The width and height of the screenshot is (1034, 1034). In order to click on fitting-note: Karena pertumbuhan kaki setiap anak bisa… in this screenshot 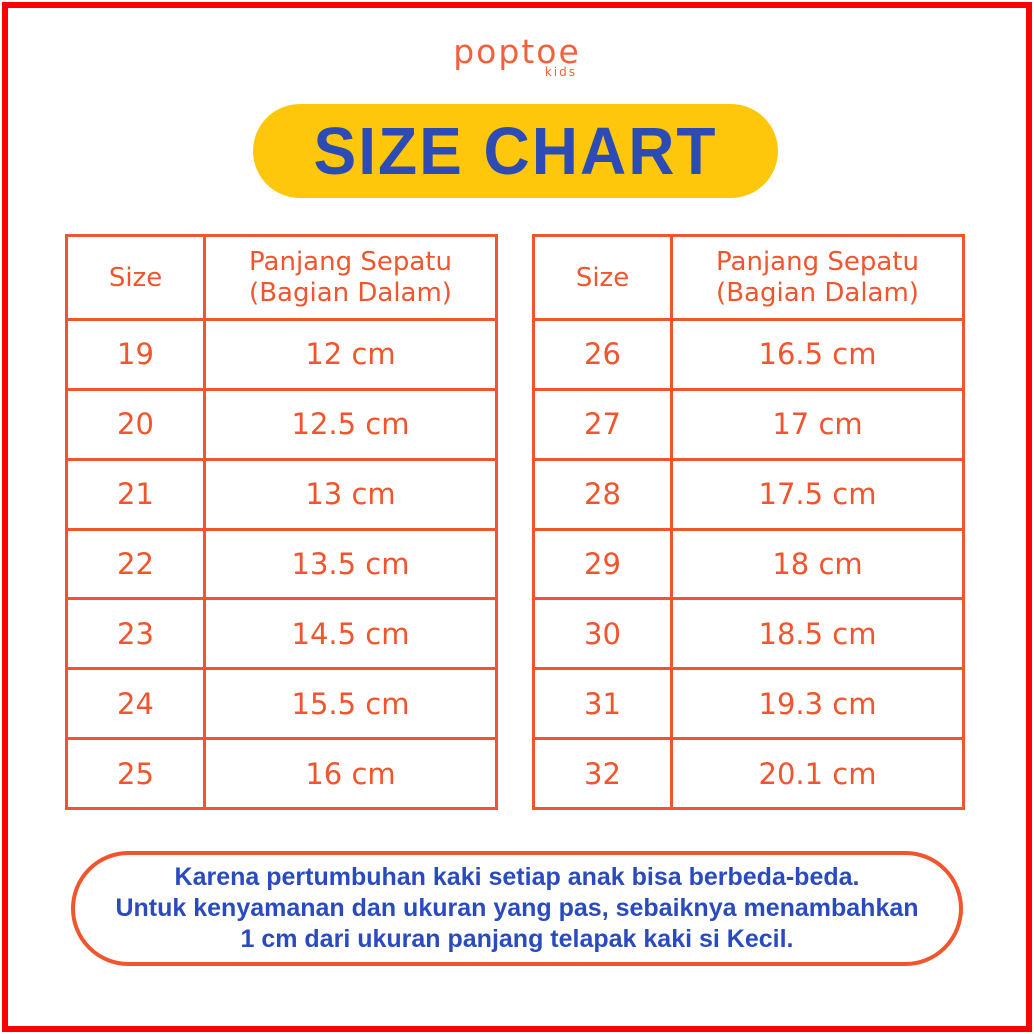, I will do `click(517, 908)`.